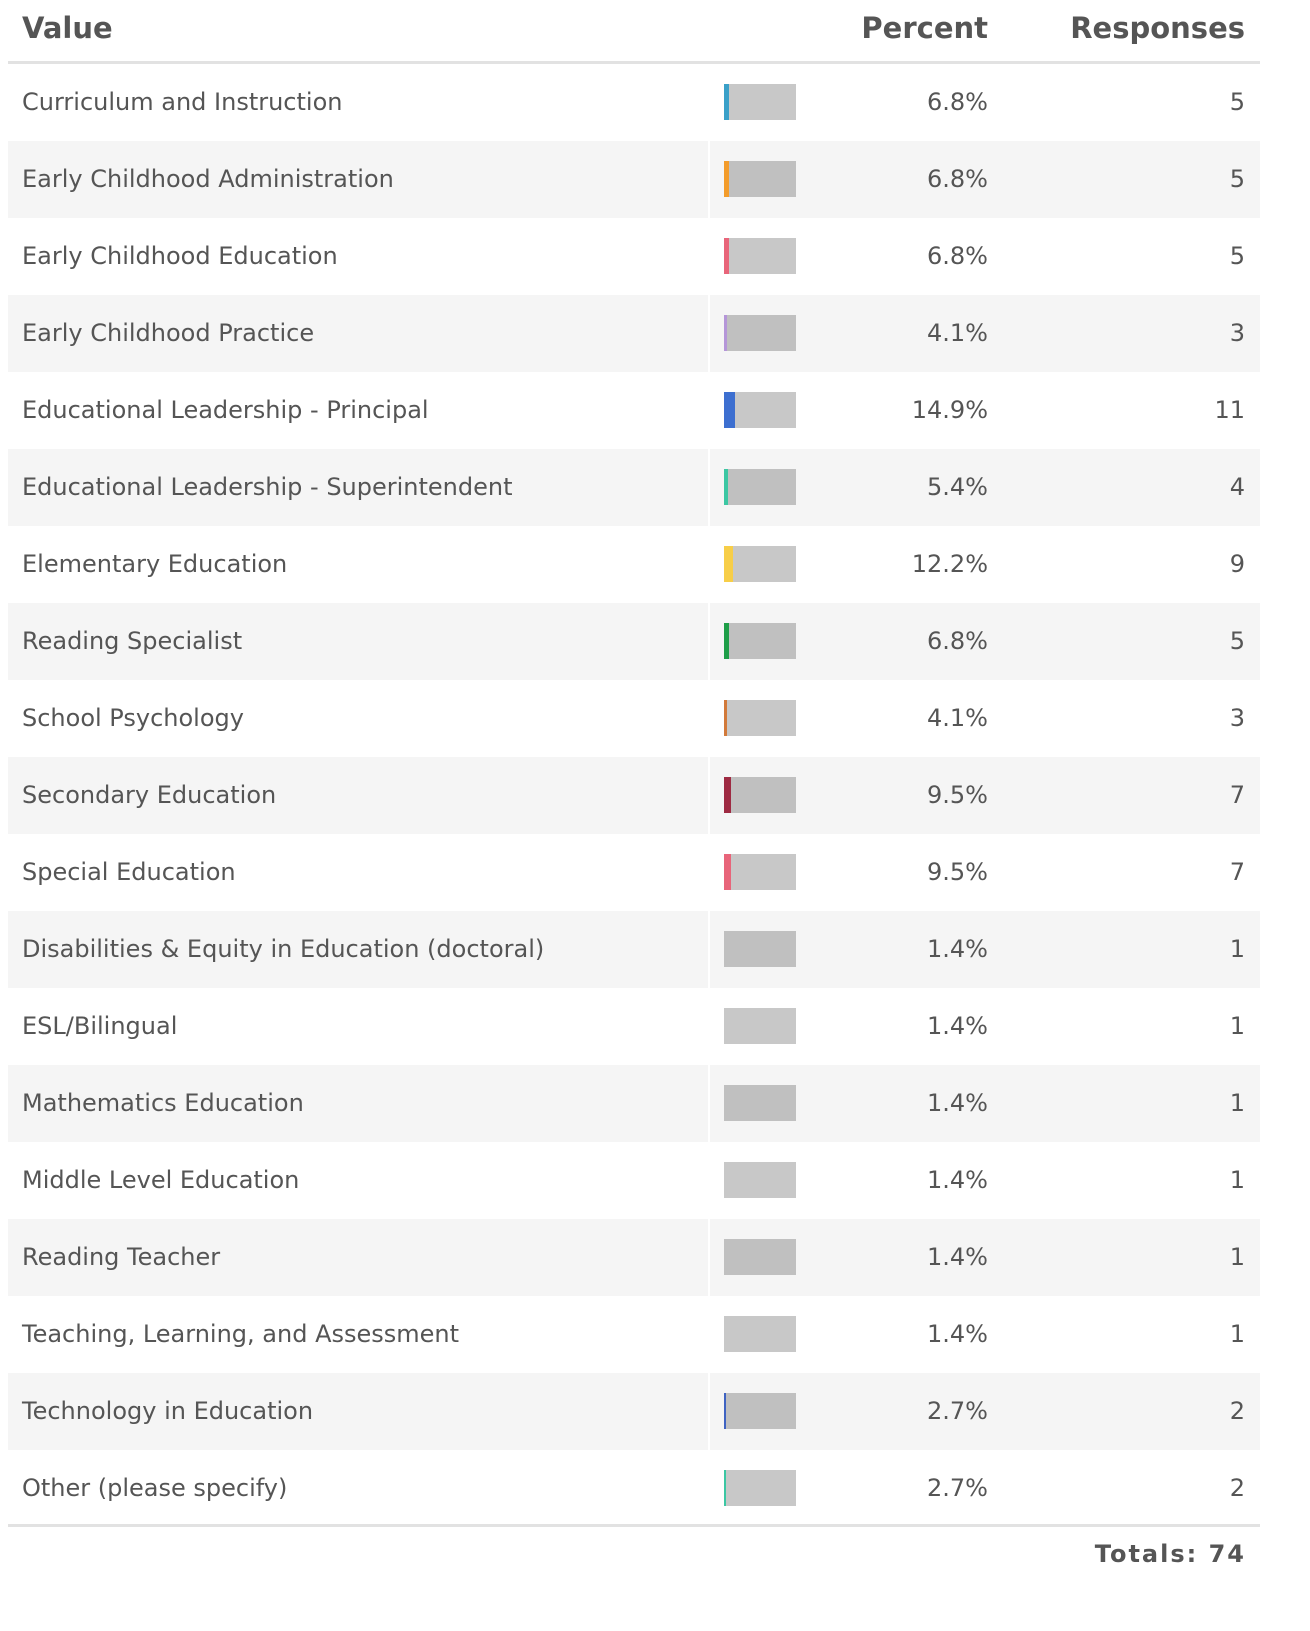  I want to click on row-label: Secondary Education, so click(149, 795).